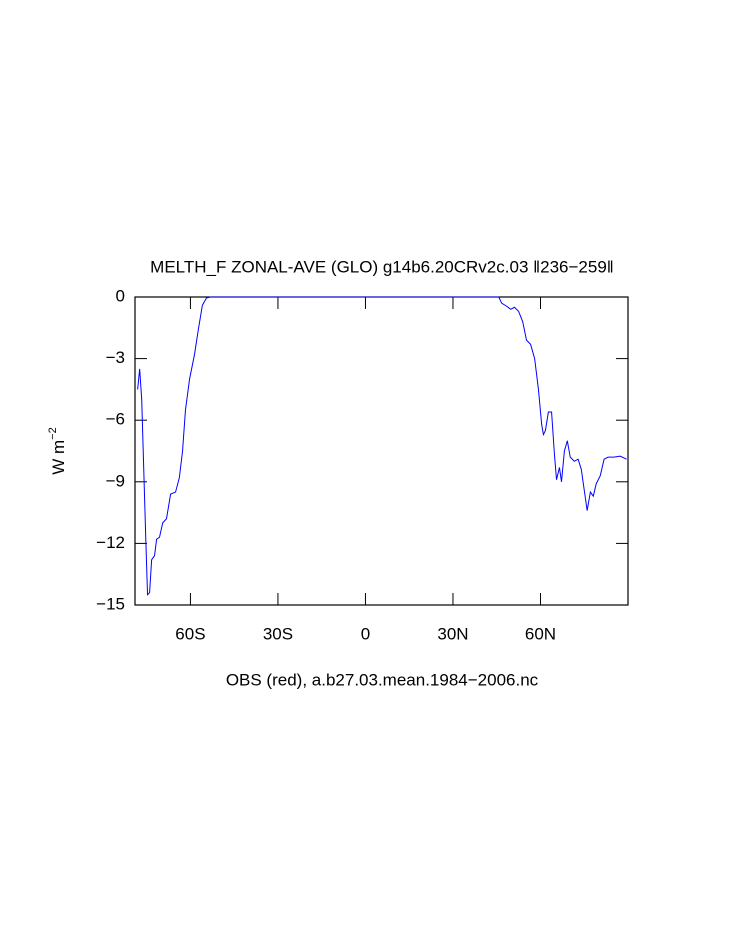 The image size is (733, 945). What do you see at coordinates (540, 633) in the screenshot?
I see `x-tick-label: 60N` at bounding box center [540, 633].